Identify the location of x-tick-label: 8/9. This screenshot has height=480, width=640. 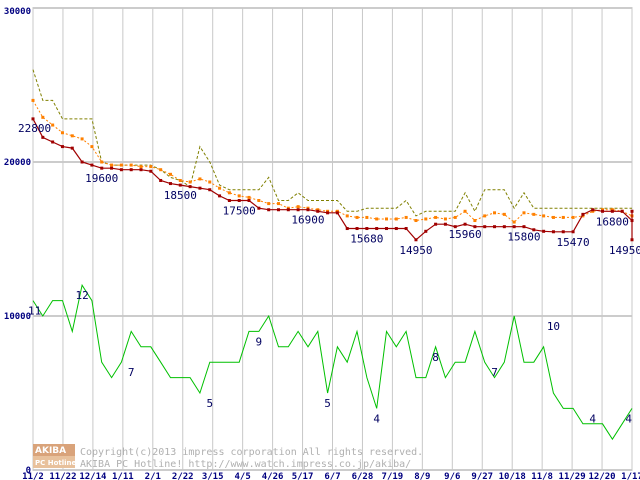
(422, 476).